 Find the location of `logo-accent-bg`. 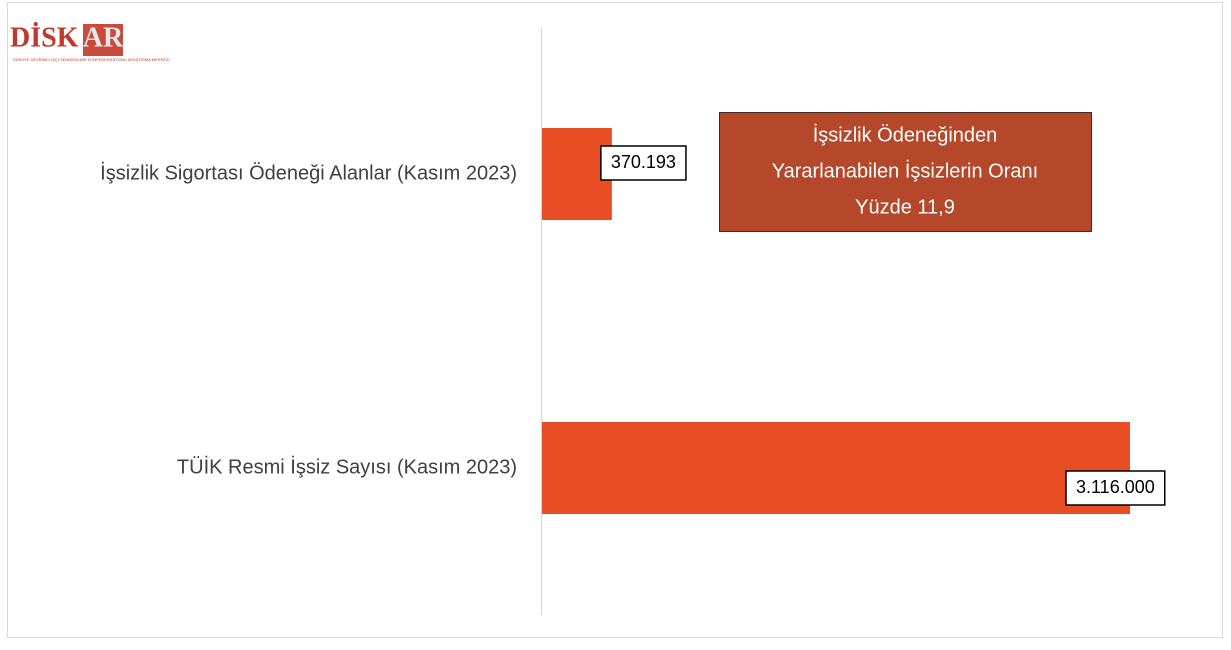

logo-accent-bg is located at coordinates (103, 40).